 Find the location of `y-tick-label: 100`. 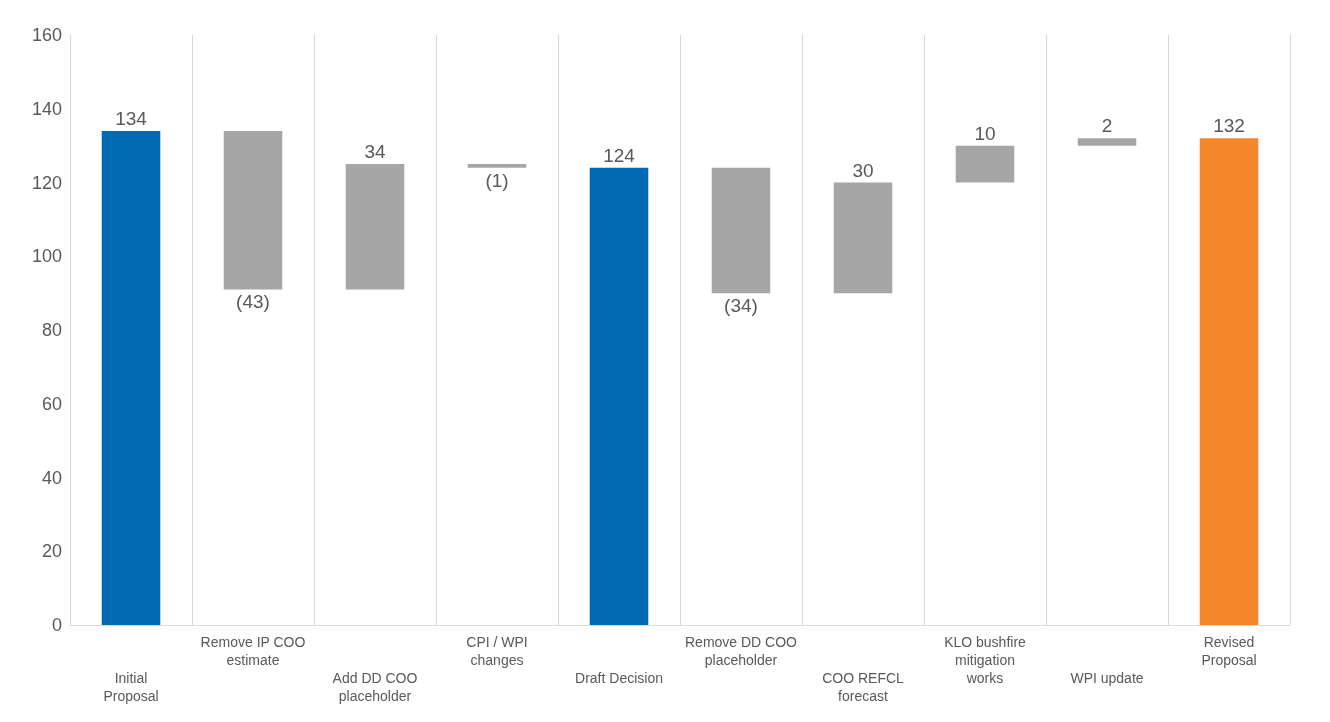

y-tick-label: 100 is located at coordinates (46, 256).